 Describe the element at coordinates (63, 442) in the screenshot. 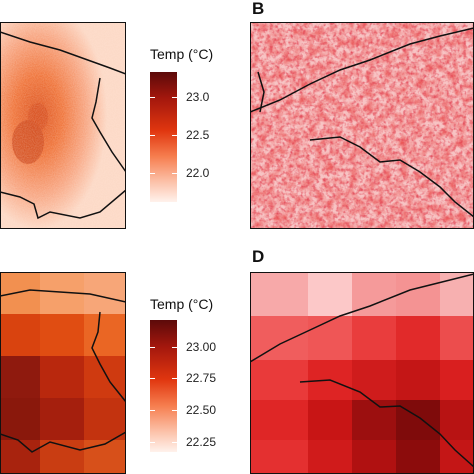

I see `border-line-c3` at that location.